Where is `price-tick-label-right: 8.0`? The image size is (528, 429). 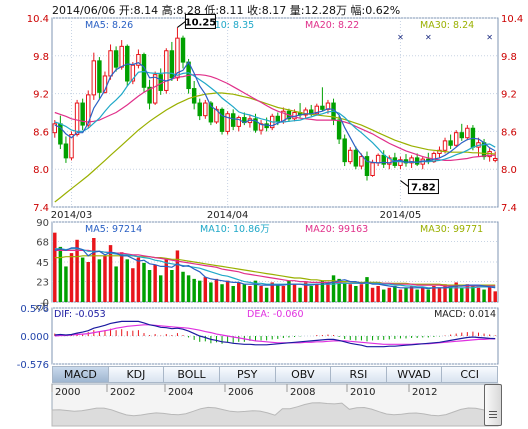 price-tick-label-right: 8.0 is located at coordinates (509, 170).